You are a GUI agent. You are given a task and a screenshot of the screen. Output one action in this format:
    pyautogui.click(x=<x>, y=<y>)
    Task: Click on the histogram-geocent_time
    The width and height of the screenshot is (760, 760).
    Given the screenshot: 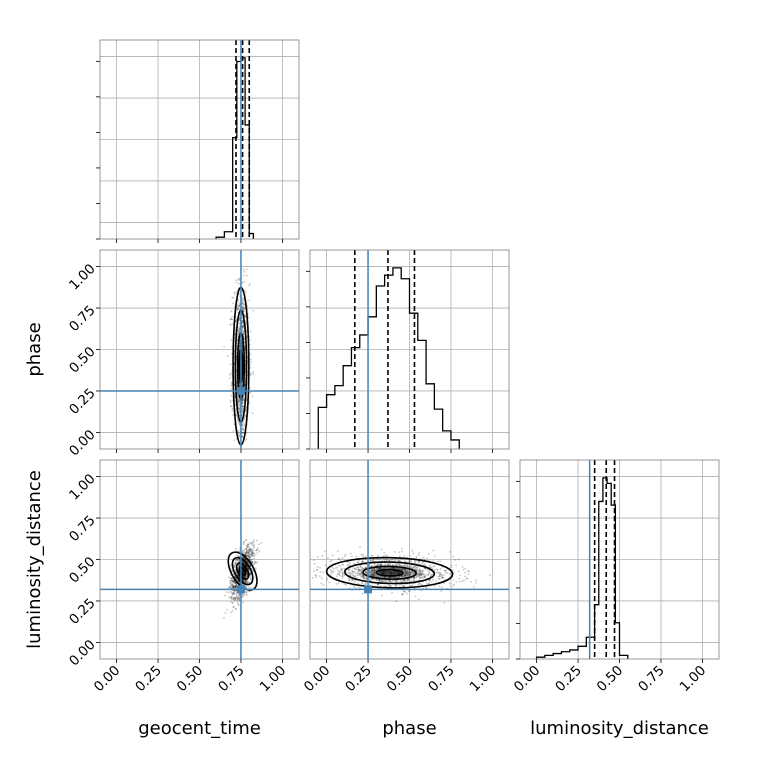 What is the action you would take?
    pyautogui.click(x=198, y=141)
    